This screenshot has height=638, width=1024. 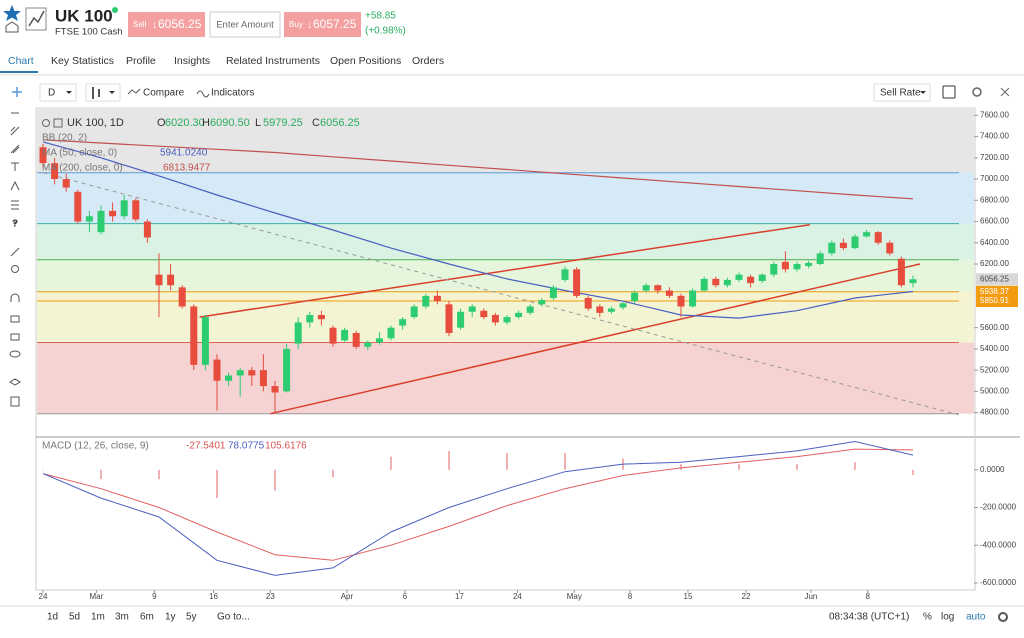 What do you see at coordinates (15, 297) in the screenshot?
I see `tool-magnet` at bounding box center [15, 297].